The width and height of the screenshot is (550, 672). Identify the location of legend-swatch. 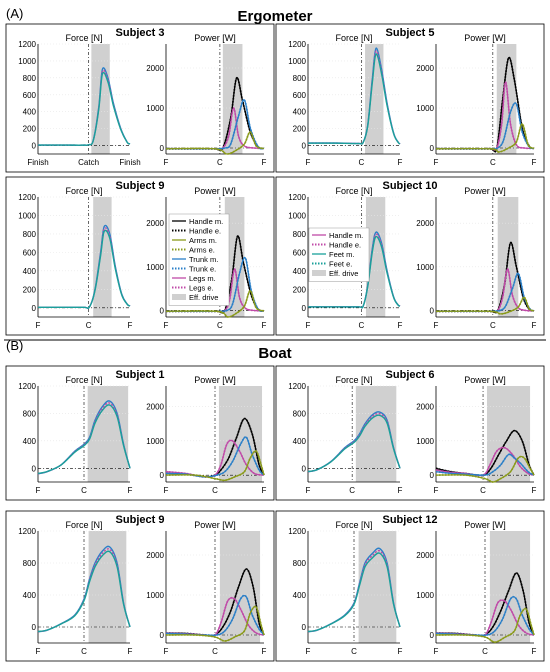
(319, 273).